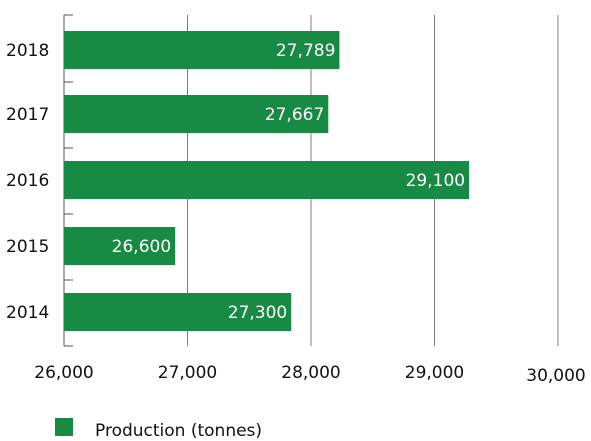 The width and height of the screenshot is (591, 441). Describe the element at coordinates (294, 115) in the screenshot. I see `bar-value-label: 27,667` at that location.